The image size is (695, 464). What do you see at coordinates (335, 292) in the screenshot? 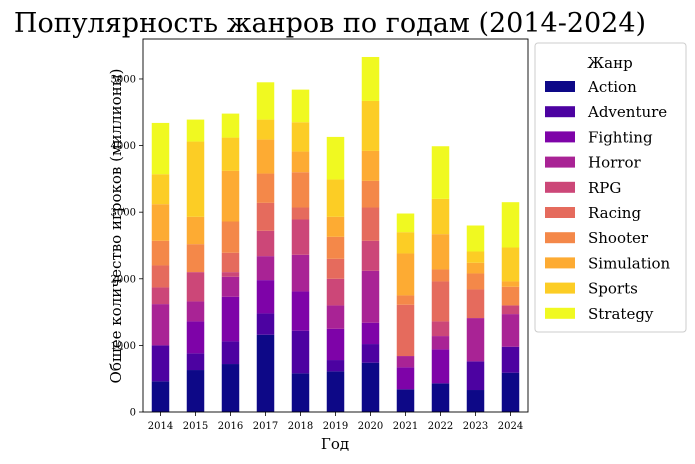
I see `bar-segment-rpg-2019` at bounding box center [335, 292].